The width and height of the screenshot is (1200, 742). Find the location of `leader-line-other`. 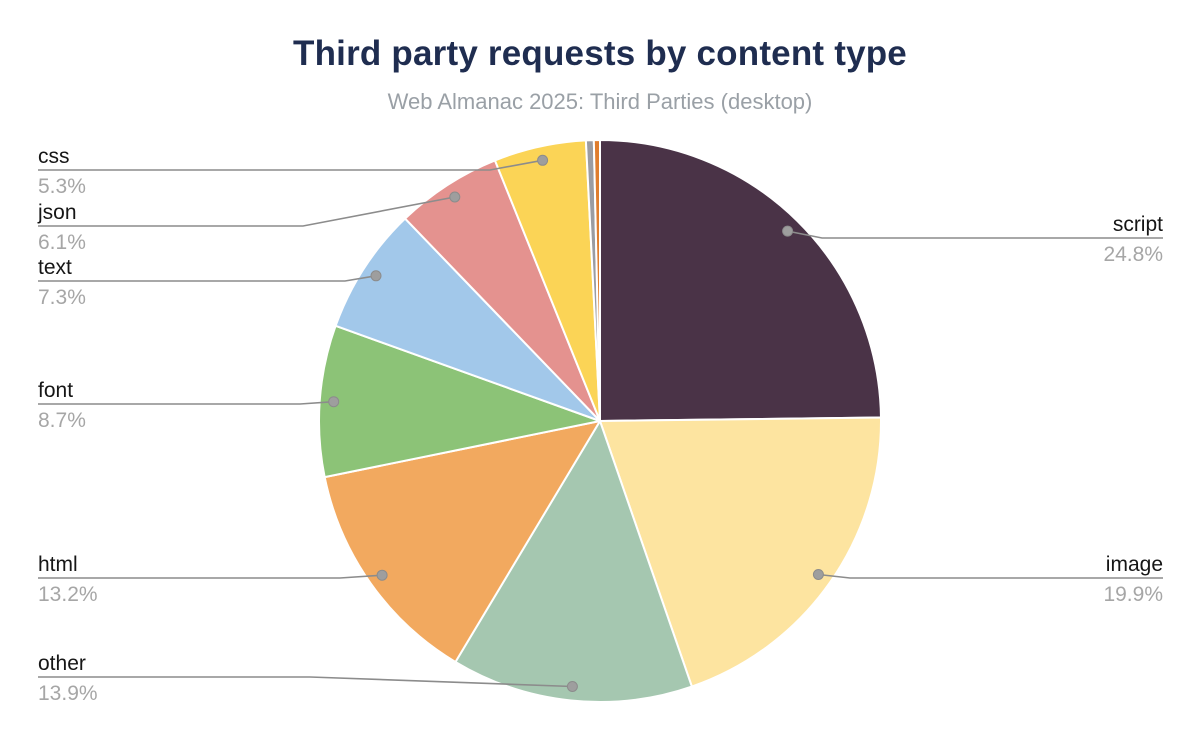

leader-line-other is located at coordinates (305, 682).